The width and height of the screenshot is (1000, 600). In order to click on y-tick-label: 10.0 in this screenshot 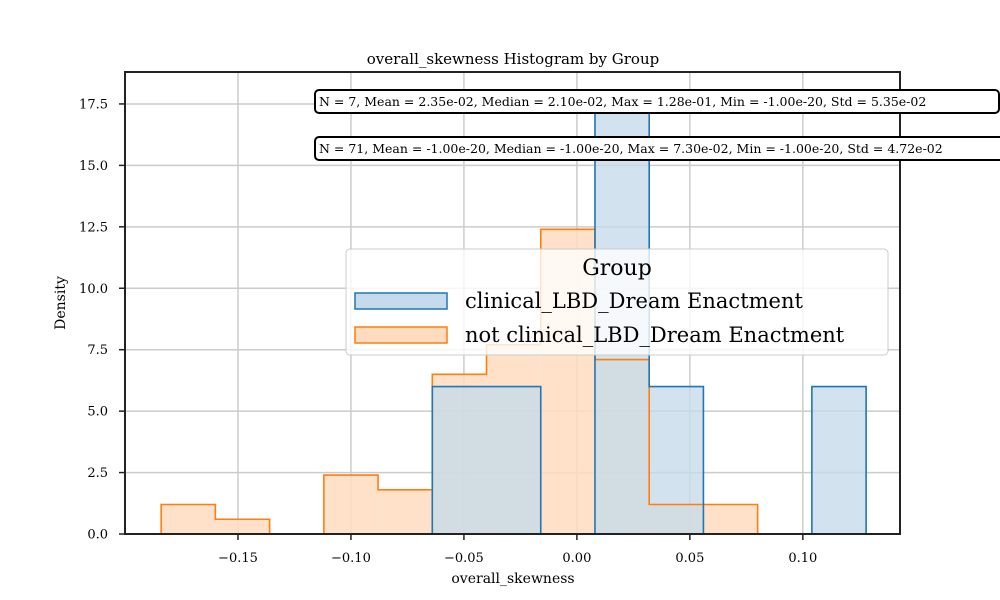, I will do `click(93, 289)`.